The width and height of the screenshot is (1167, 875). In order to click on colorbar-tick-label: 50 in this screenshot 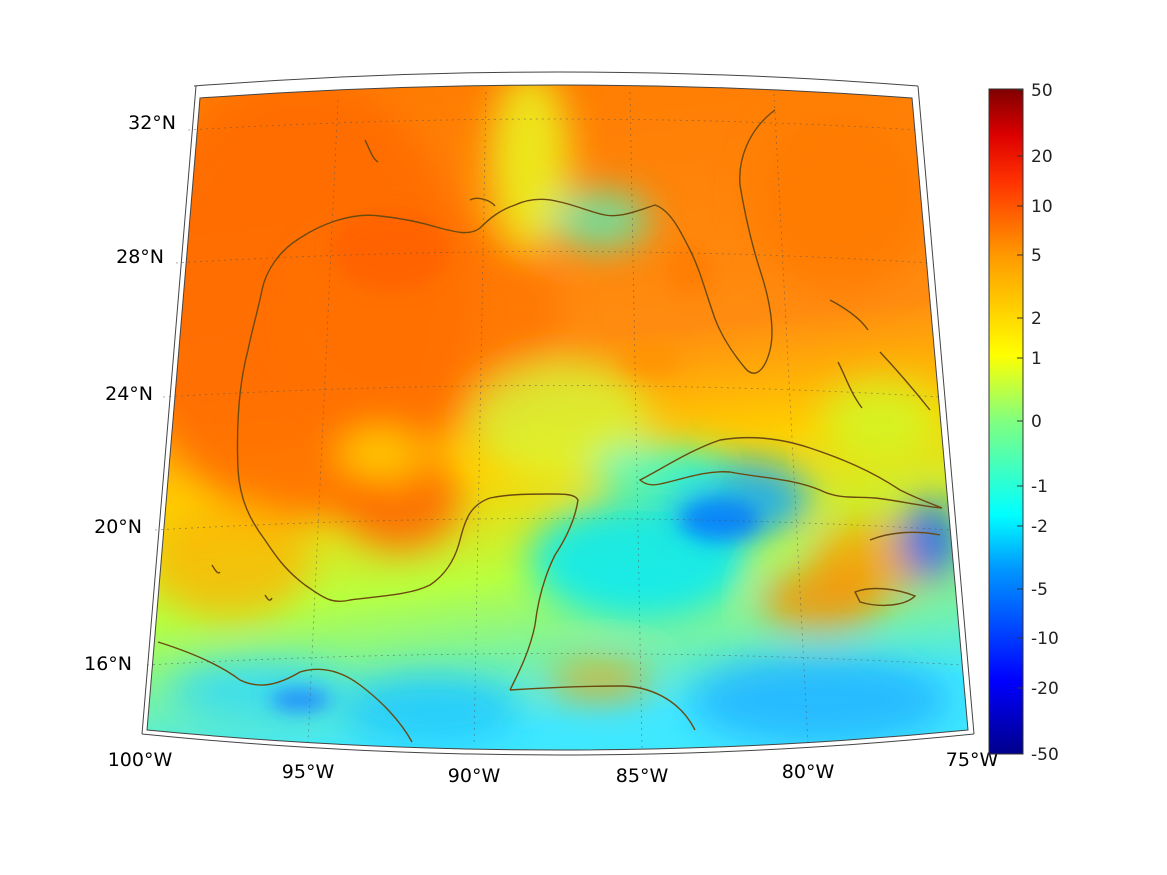, I will do `click(1042, 91)`.